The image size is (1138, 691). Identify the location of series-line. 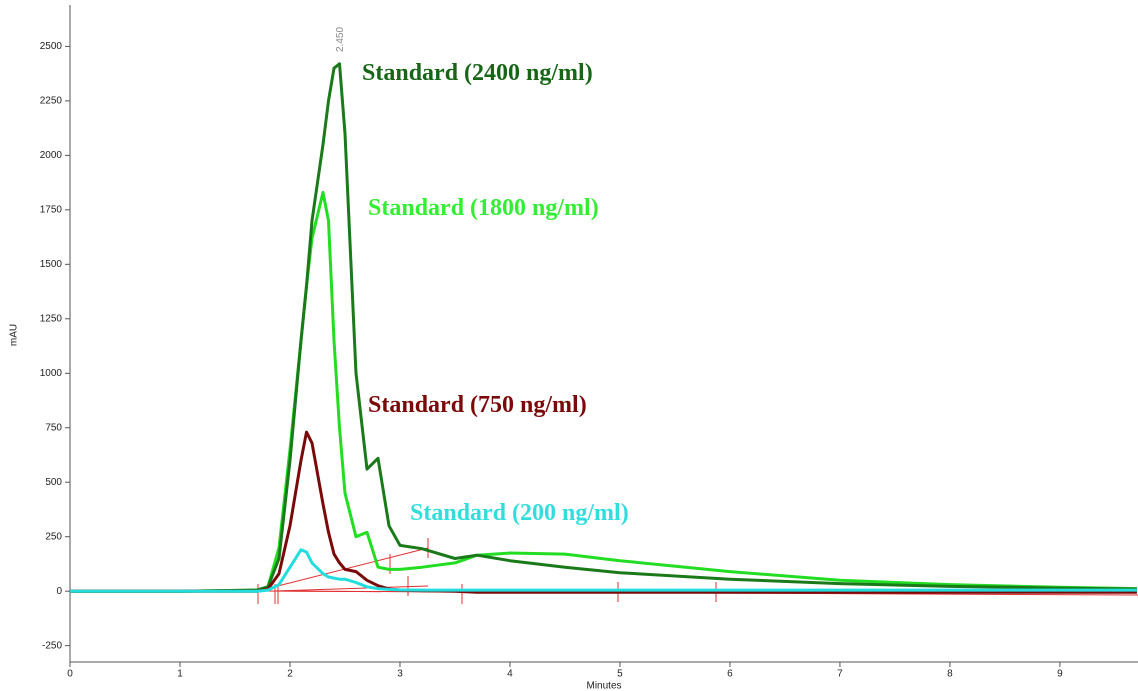
(603, 570).